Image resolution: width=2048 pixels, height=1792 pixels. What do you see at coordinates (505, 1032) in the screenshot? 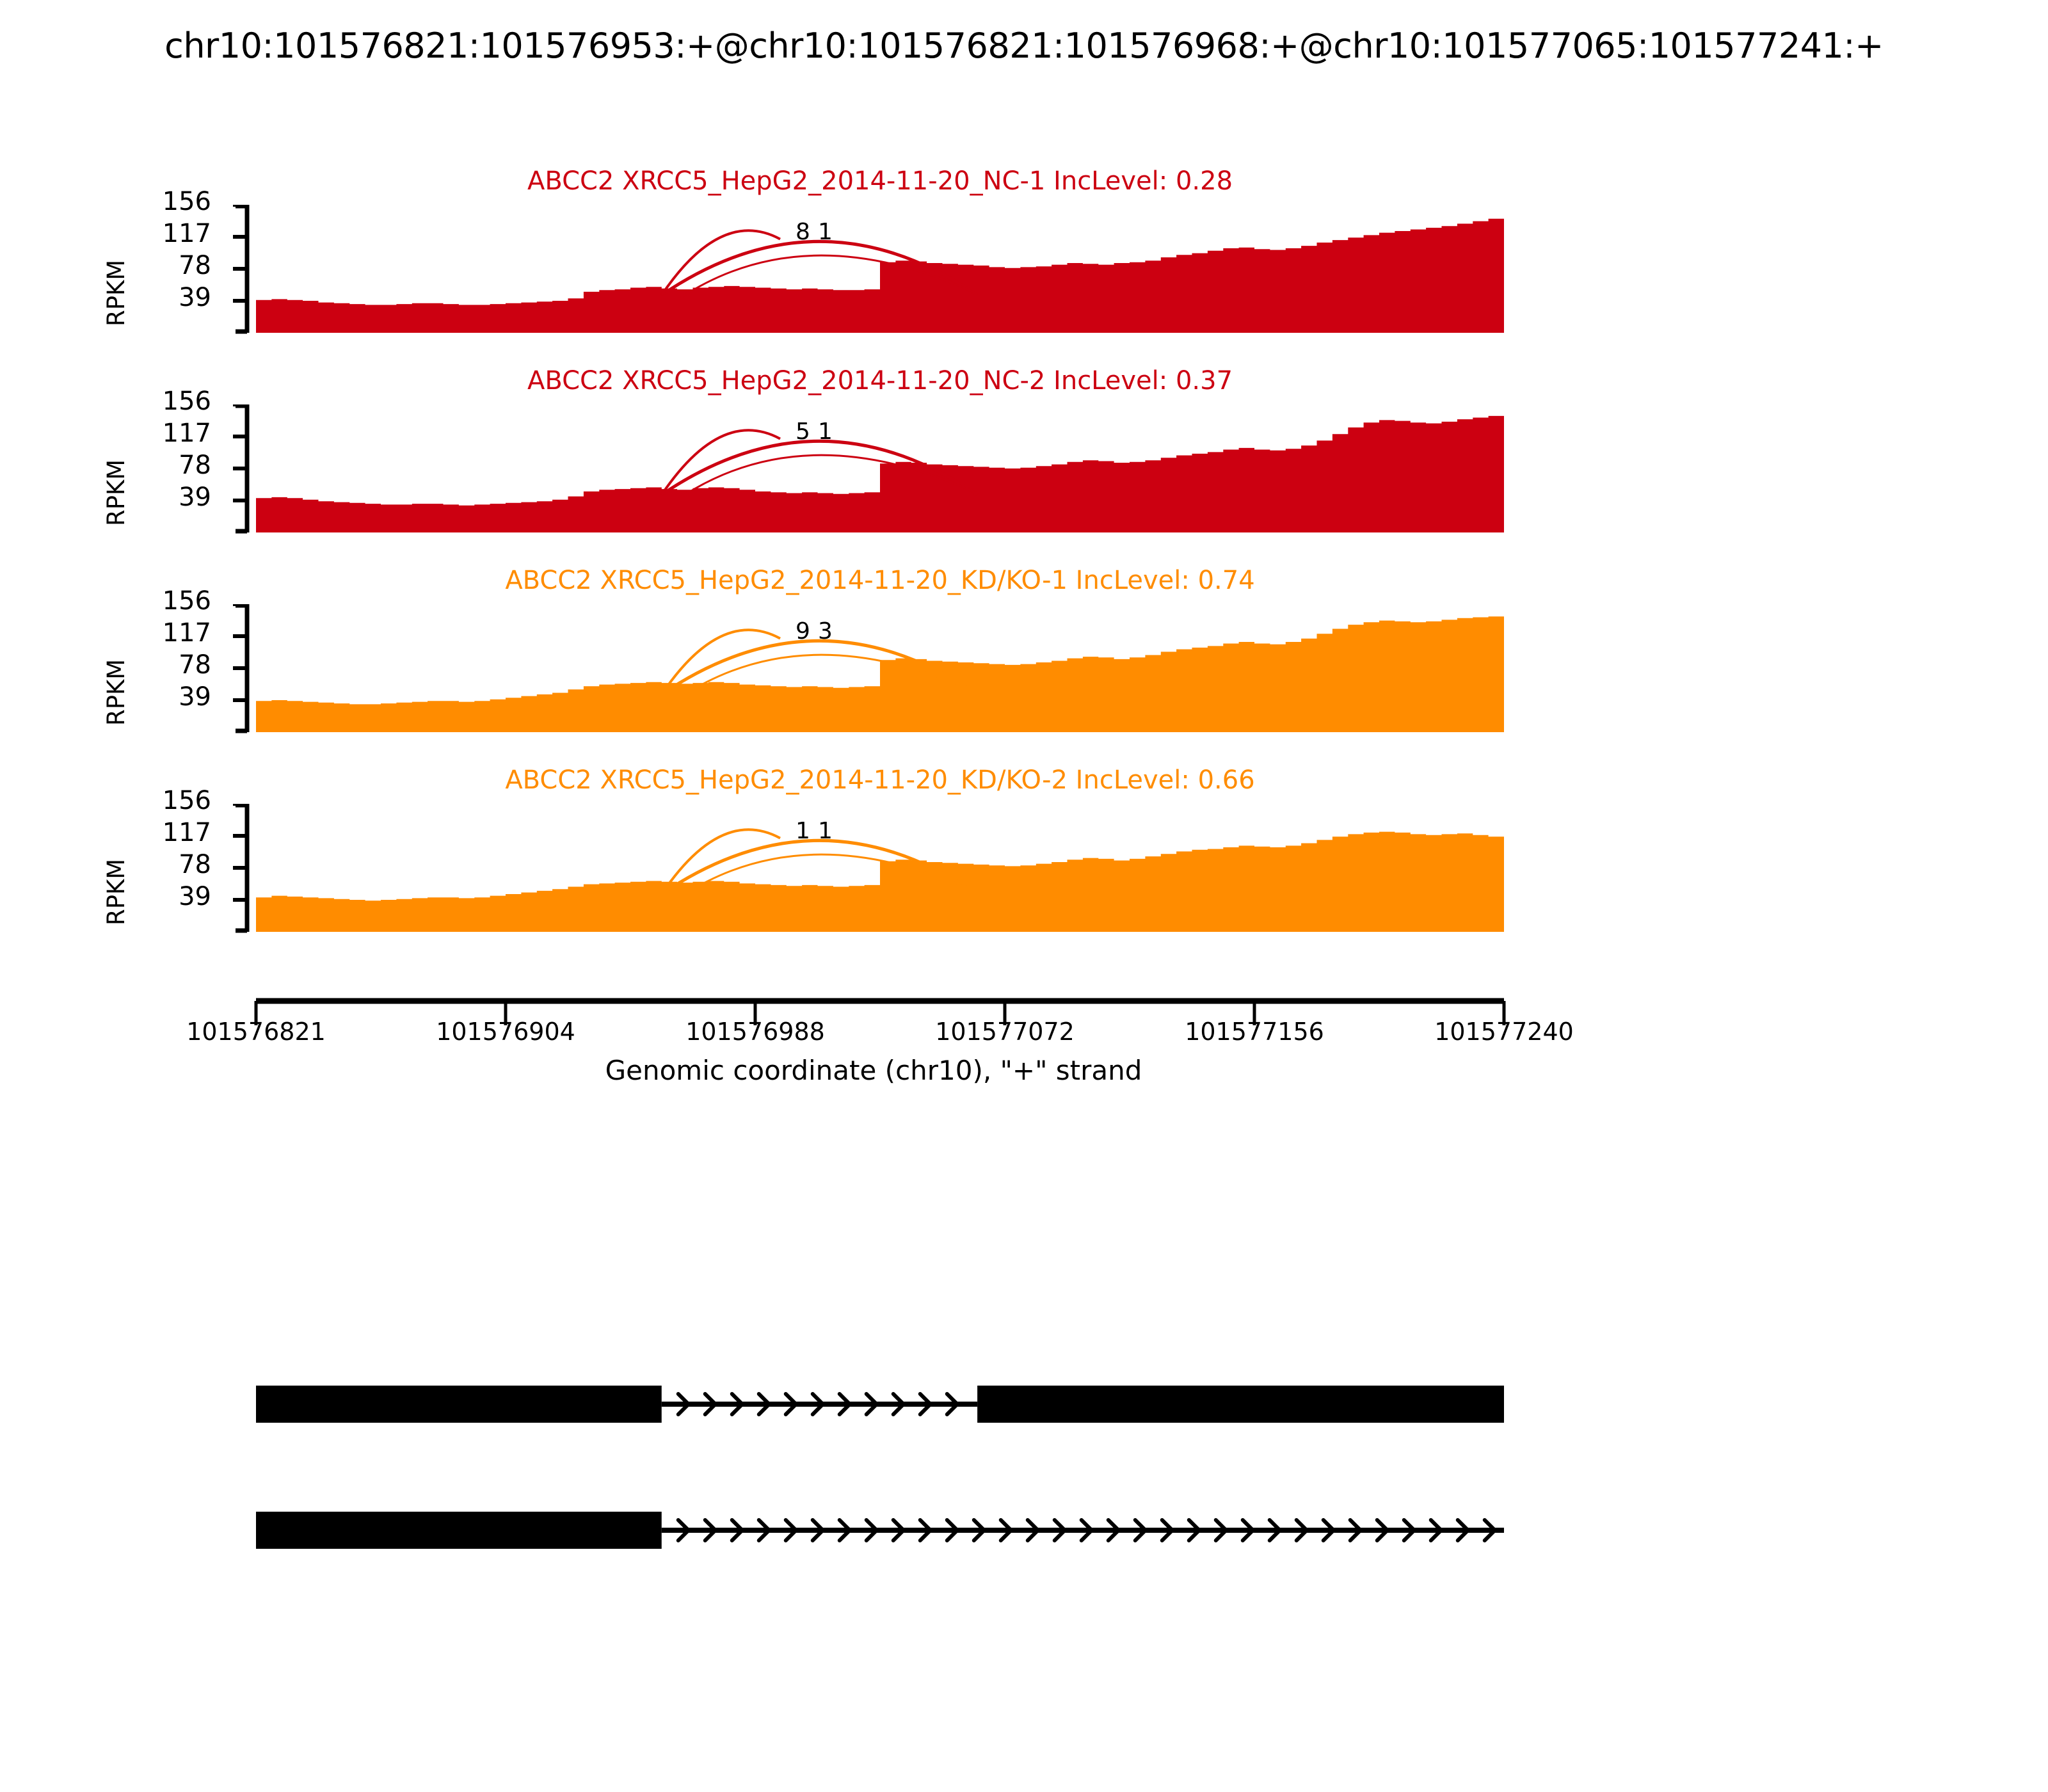
I see `x-axis-tick-label: 101576904` at bounding box center [505, 1032].